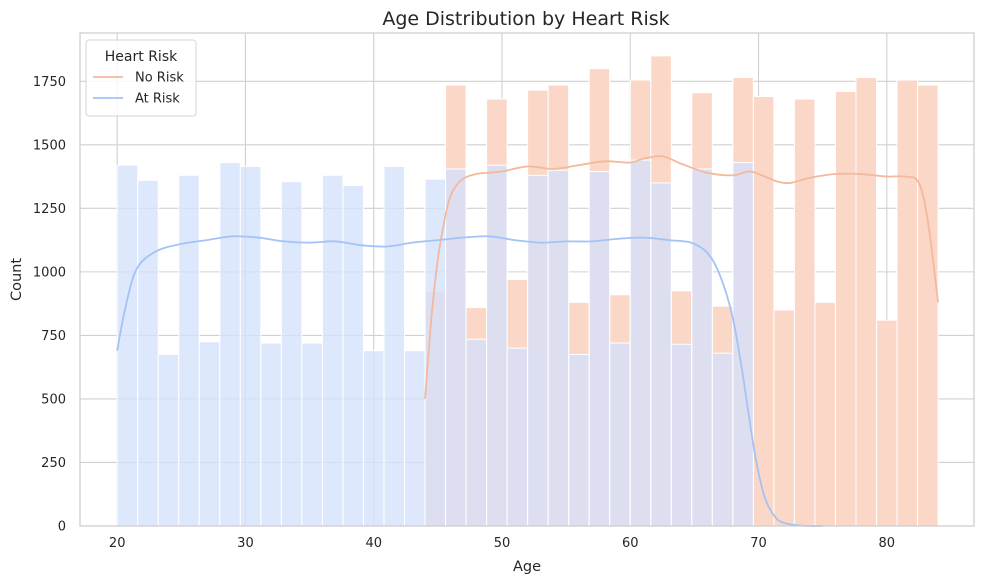 The image size is (984, 584). I want to click on x-tick-labels: 20 30 40 50 60 70 80, so click(502, 543).